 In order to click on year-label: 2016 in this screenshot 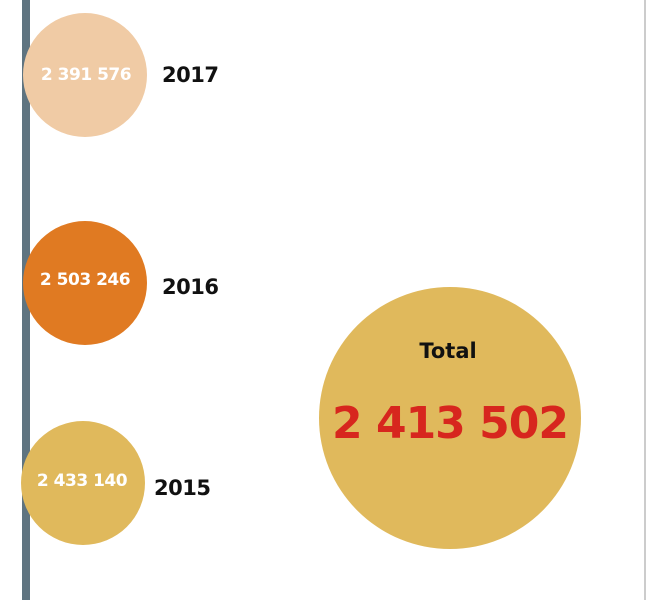, I will do `click(190, 287)`.